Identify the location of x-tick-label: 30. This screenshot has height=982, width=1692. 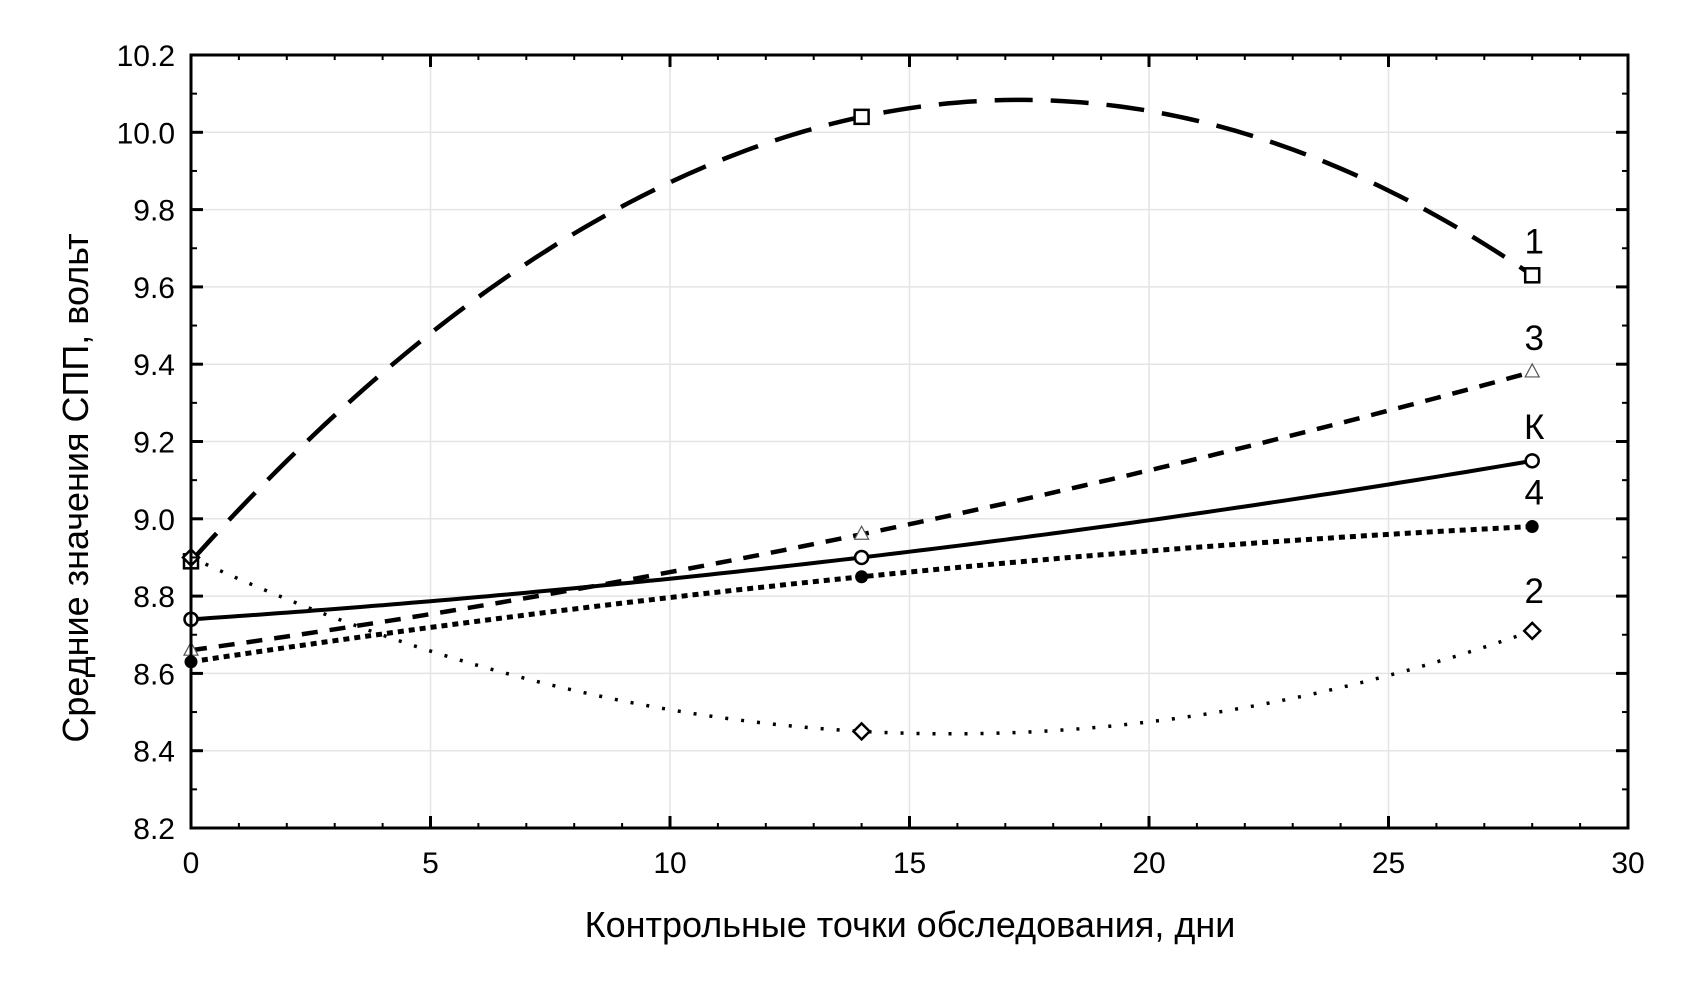
(1627, 863).